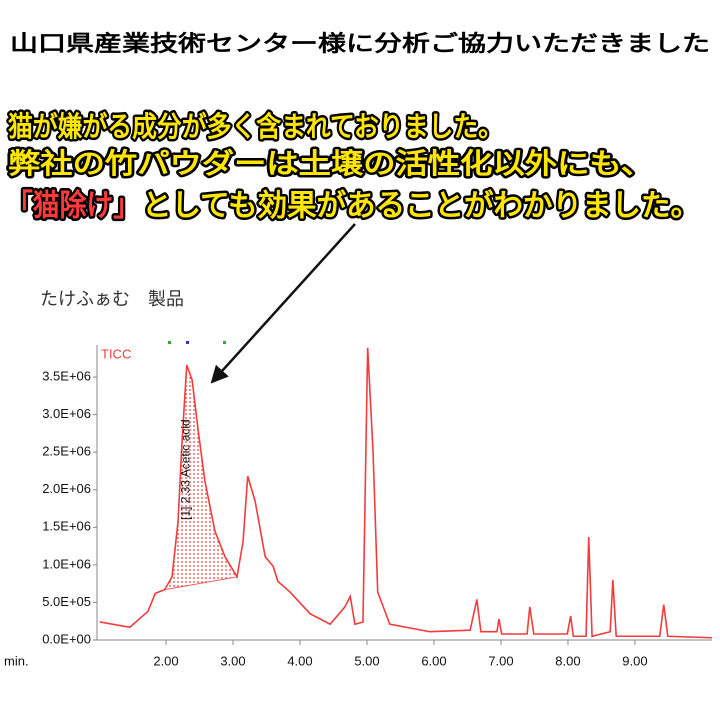  What do you see at coordinates (283, 303) in the screenshot?
I see `arrow` at bounding box center [283, 303].